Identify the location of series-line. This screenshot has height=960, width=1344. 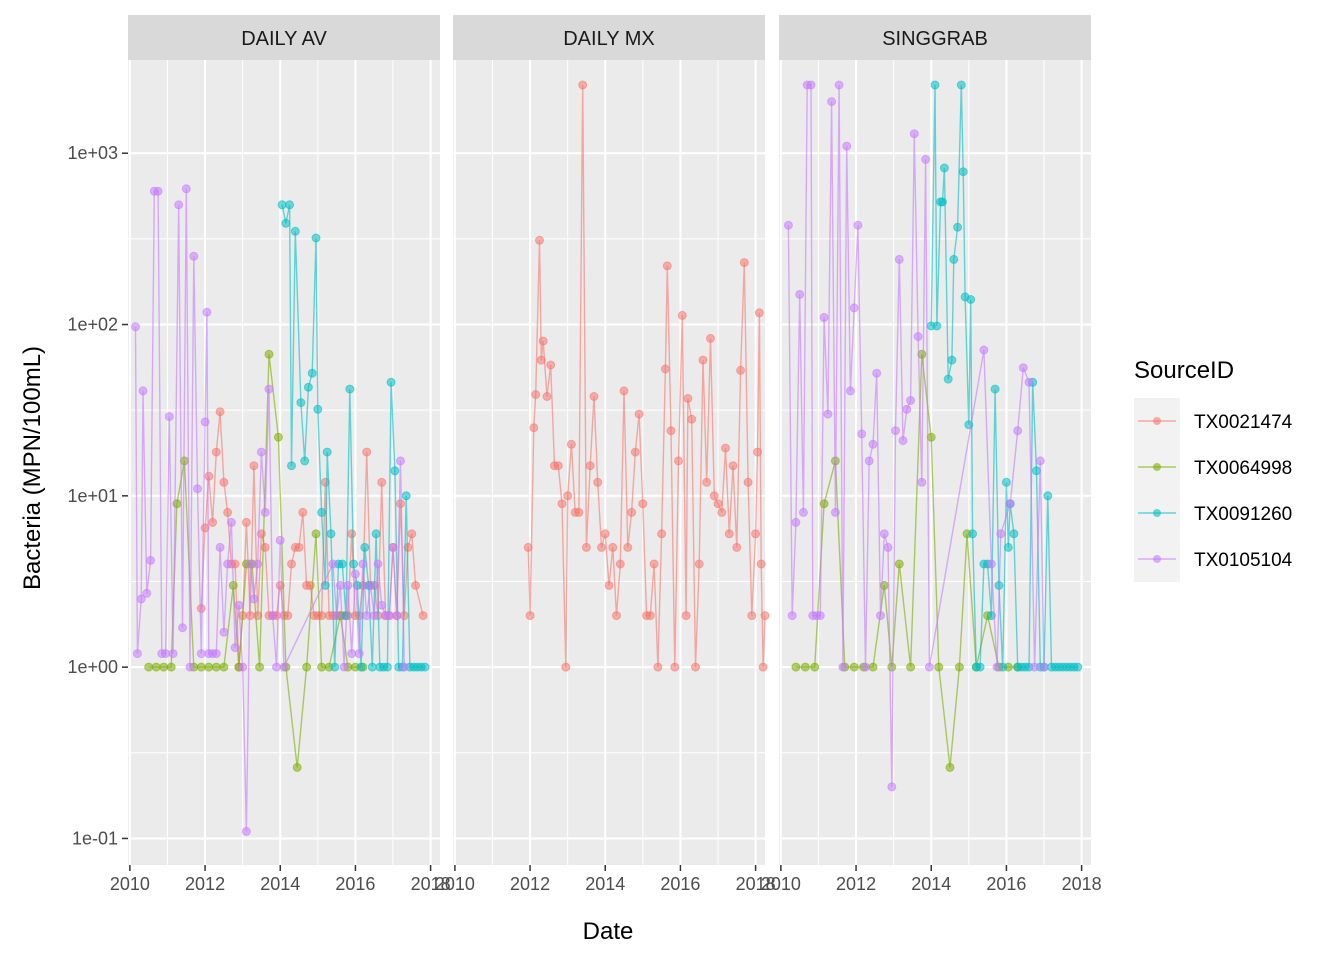
(906, 561).